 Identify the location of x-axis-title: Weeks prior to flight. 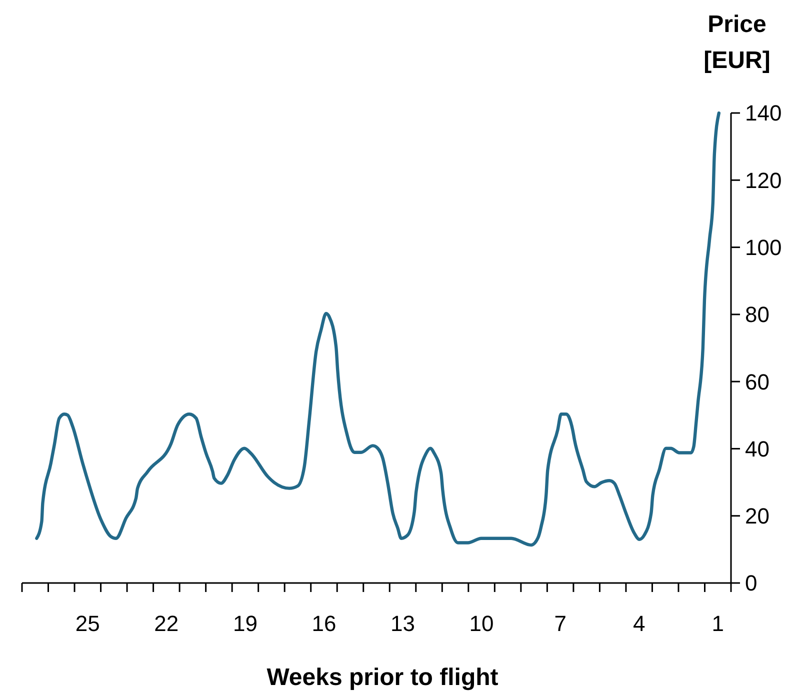
(382, 677).